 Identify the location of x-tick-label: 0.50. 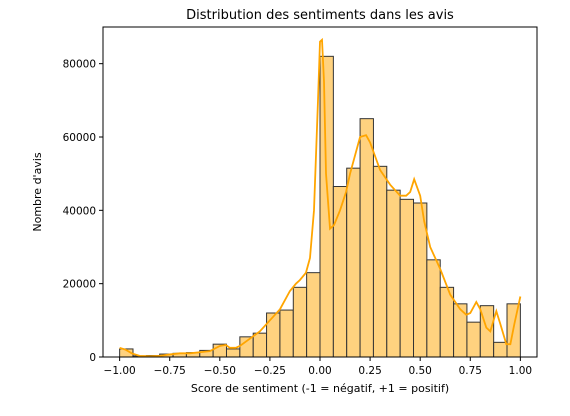
(419, 371).